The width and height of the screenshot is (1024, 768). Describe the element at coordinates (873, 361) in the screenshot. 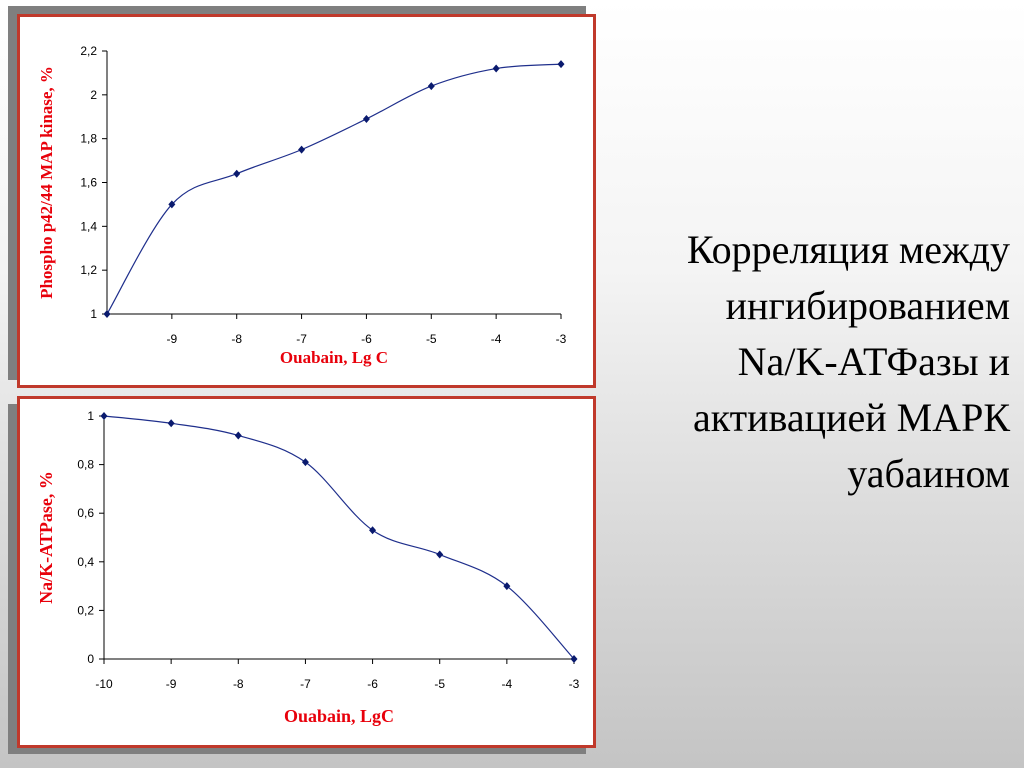

I see `caption-line-3: Na/K-АТФазы и` at that location.